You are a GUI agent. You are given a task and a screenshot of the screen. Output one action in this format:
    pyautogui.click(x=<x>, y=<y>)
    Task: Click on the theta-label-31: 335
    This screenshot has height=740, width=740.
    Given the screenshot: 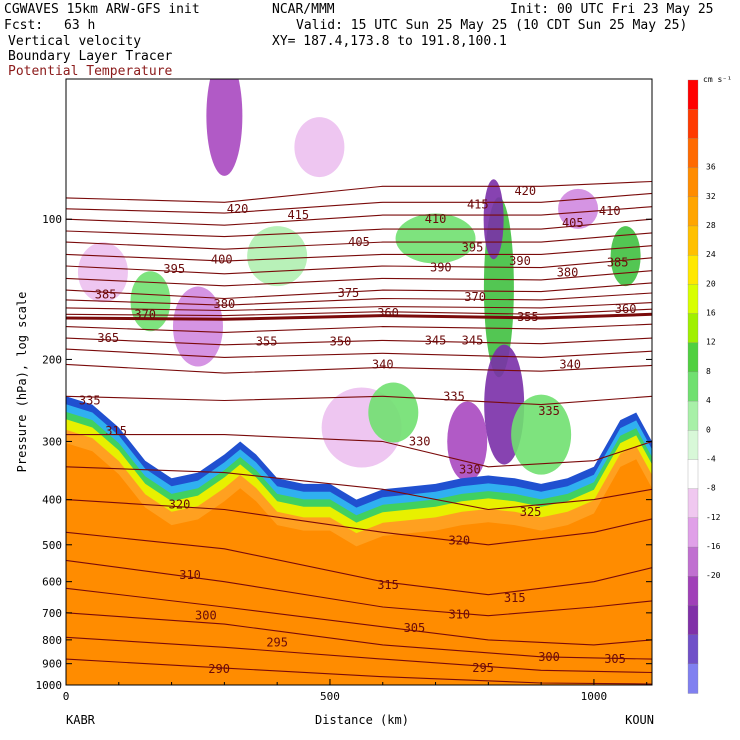 What is the action you would take?
    pyautogui.click(x=454, y=396)
    